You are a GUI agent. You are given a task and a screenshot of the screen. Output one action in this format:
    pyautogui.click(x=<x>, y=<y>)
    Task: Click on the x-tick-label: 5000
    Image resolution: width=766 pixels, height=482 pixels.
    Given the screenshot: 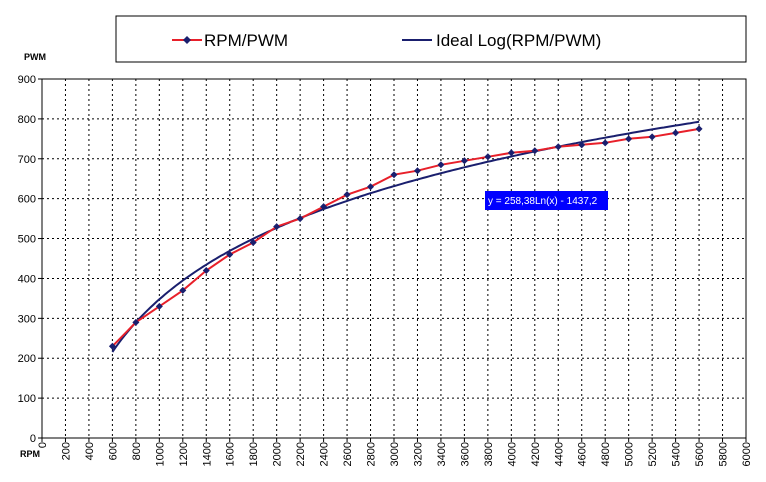 What is the action you would take?
    pyautogui.click(x=630, y=454)
    